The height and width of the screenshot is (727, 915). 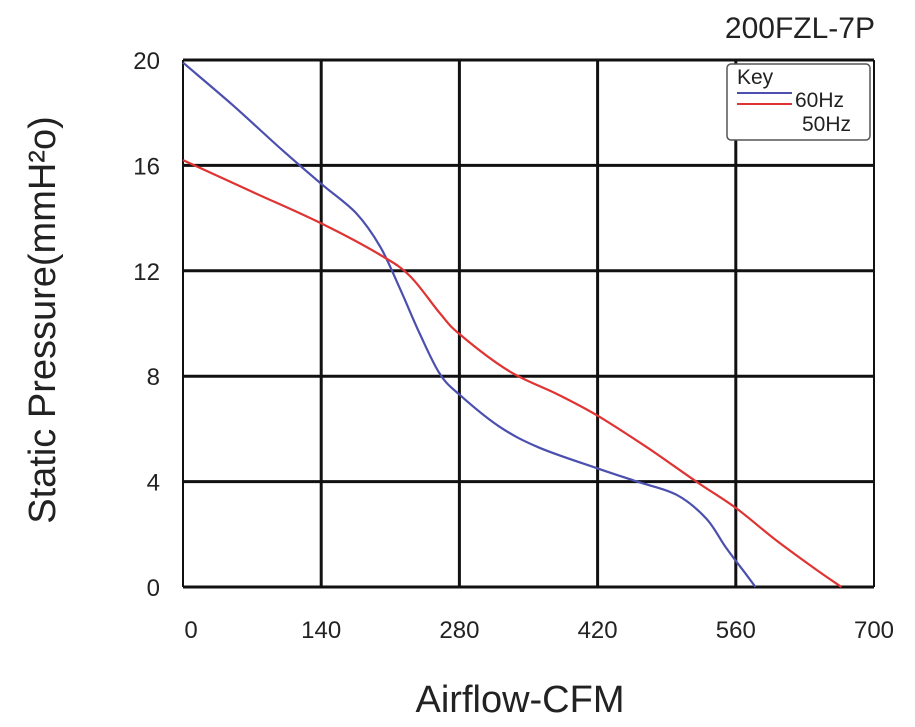 What do you see at coordinates (520, 700) in the screenshot?
I see `x-axis-label: Airflow-CFM` at bounding box center [520, 700].